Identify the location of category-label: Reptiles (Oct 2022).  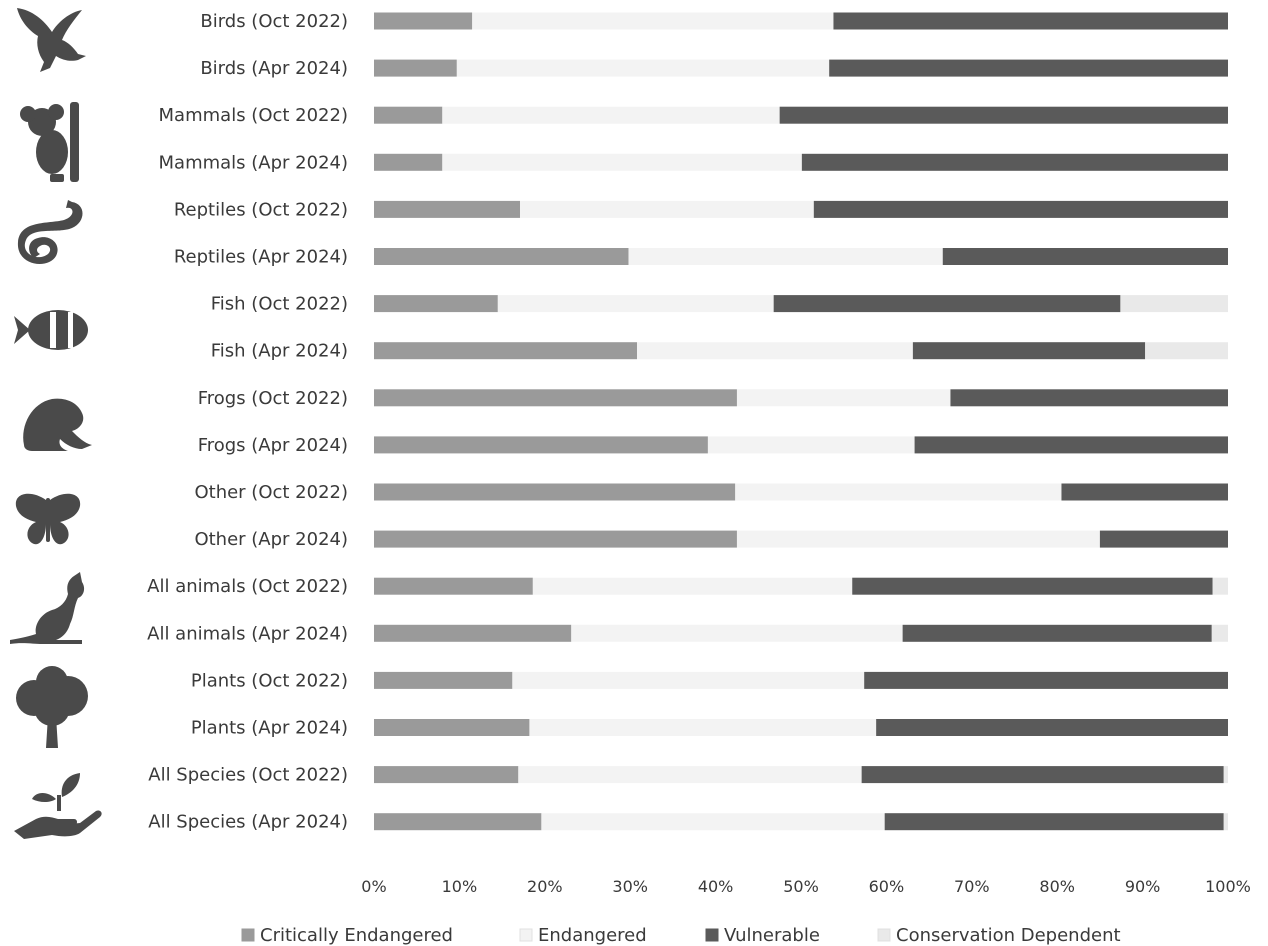
(261, 209).